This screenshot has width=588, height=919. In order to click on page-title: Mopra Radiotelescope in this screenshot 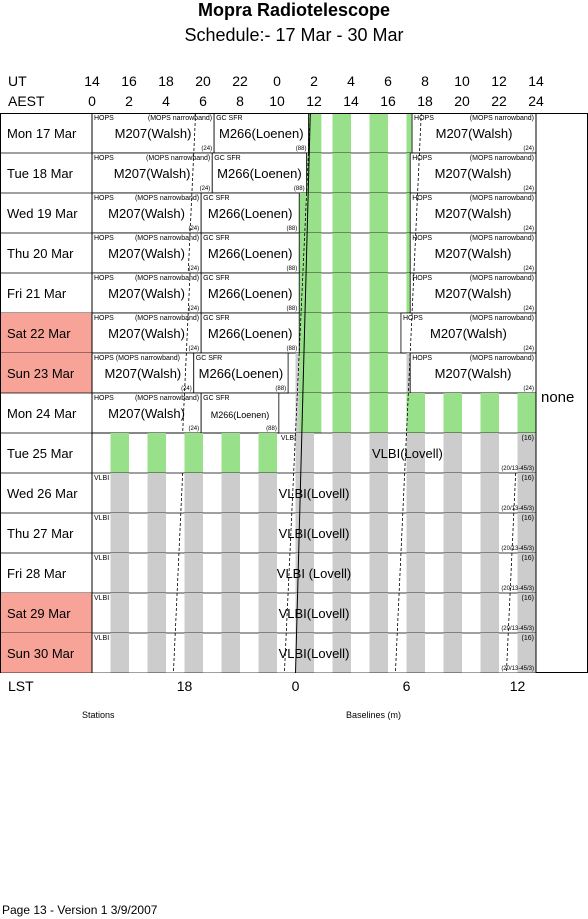, I will do `click(294, 10)`.